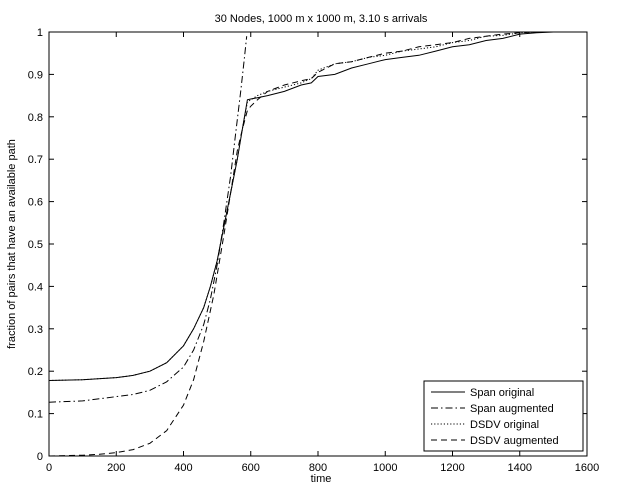  What do you see at coordinates (40, 457) in the screenshot?
I see `y-tick-label: 0` at bounding box center [40, 457].